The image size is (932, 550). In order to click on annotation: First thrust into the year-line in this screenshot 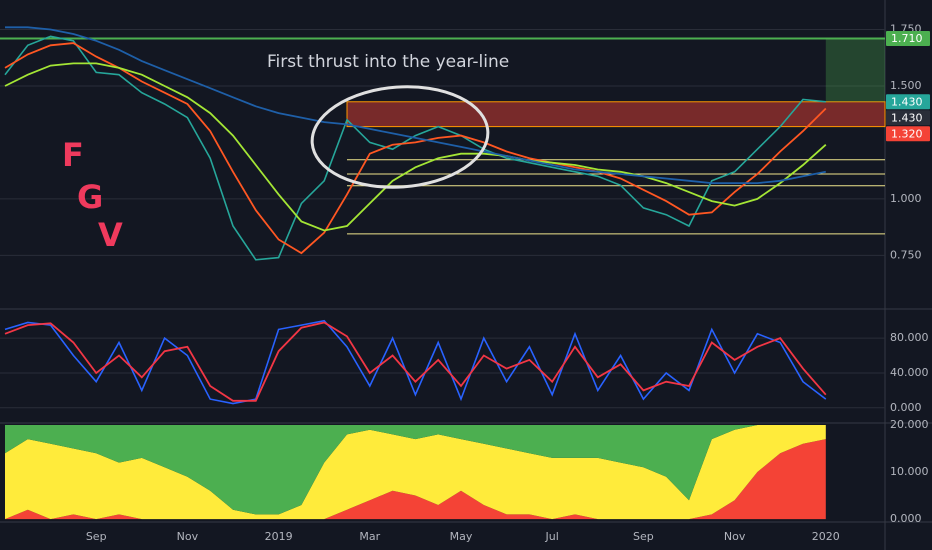, I will do `click(388, 62)`.